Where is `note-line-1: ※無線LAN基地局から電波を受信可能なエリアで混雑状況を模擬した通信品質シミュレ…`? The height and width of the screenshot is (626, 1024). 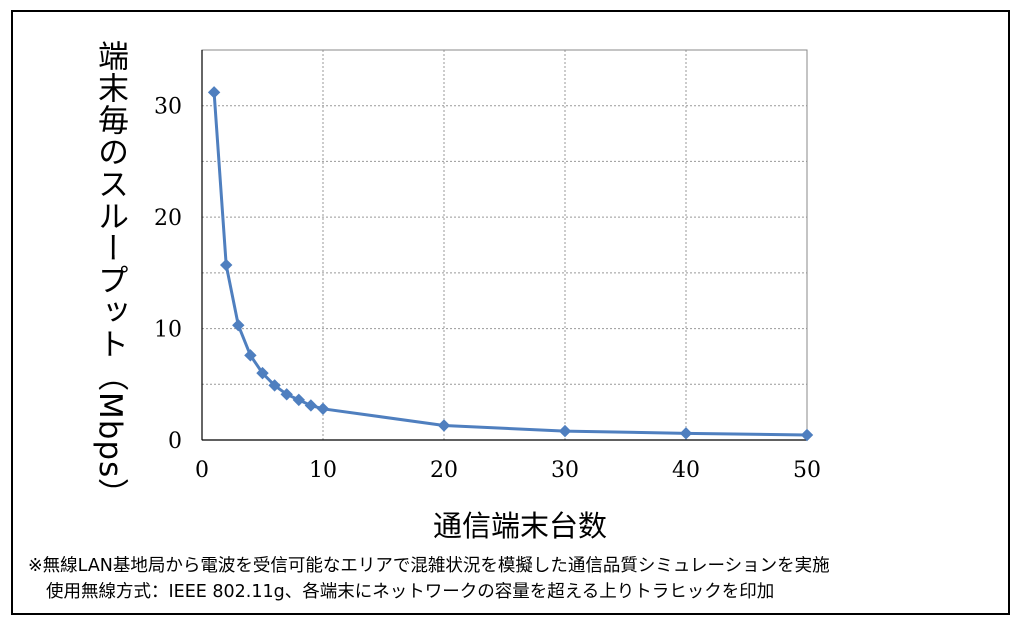 note-line-1: ※無線LAN基地局から電波を受信可能なエリアで混雑状況を模擬した通信品質シミュレ… is located at coordinates (429, 566).